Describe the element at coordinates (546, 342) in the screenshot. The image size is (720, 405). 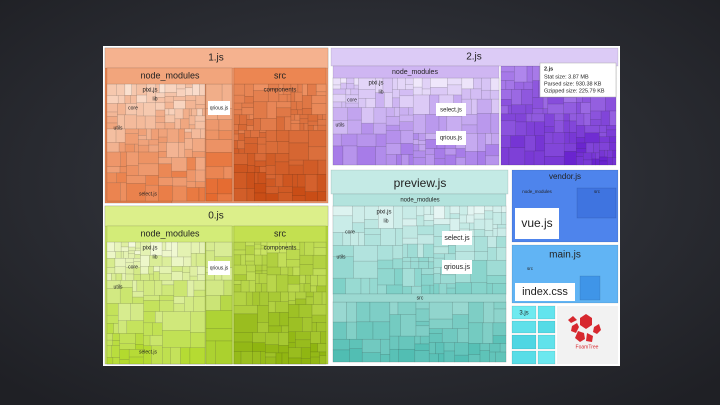
I see `group-box` at that location.